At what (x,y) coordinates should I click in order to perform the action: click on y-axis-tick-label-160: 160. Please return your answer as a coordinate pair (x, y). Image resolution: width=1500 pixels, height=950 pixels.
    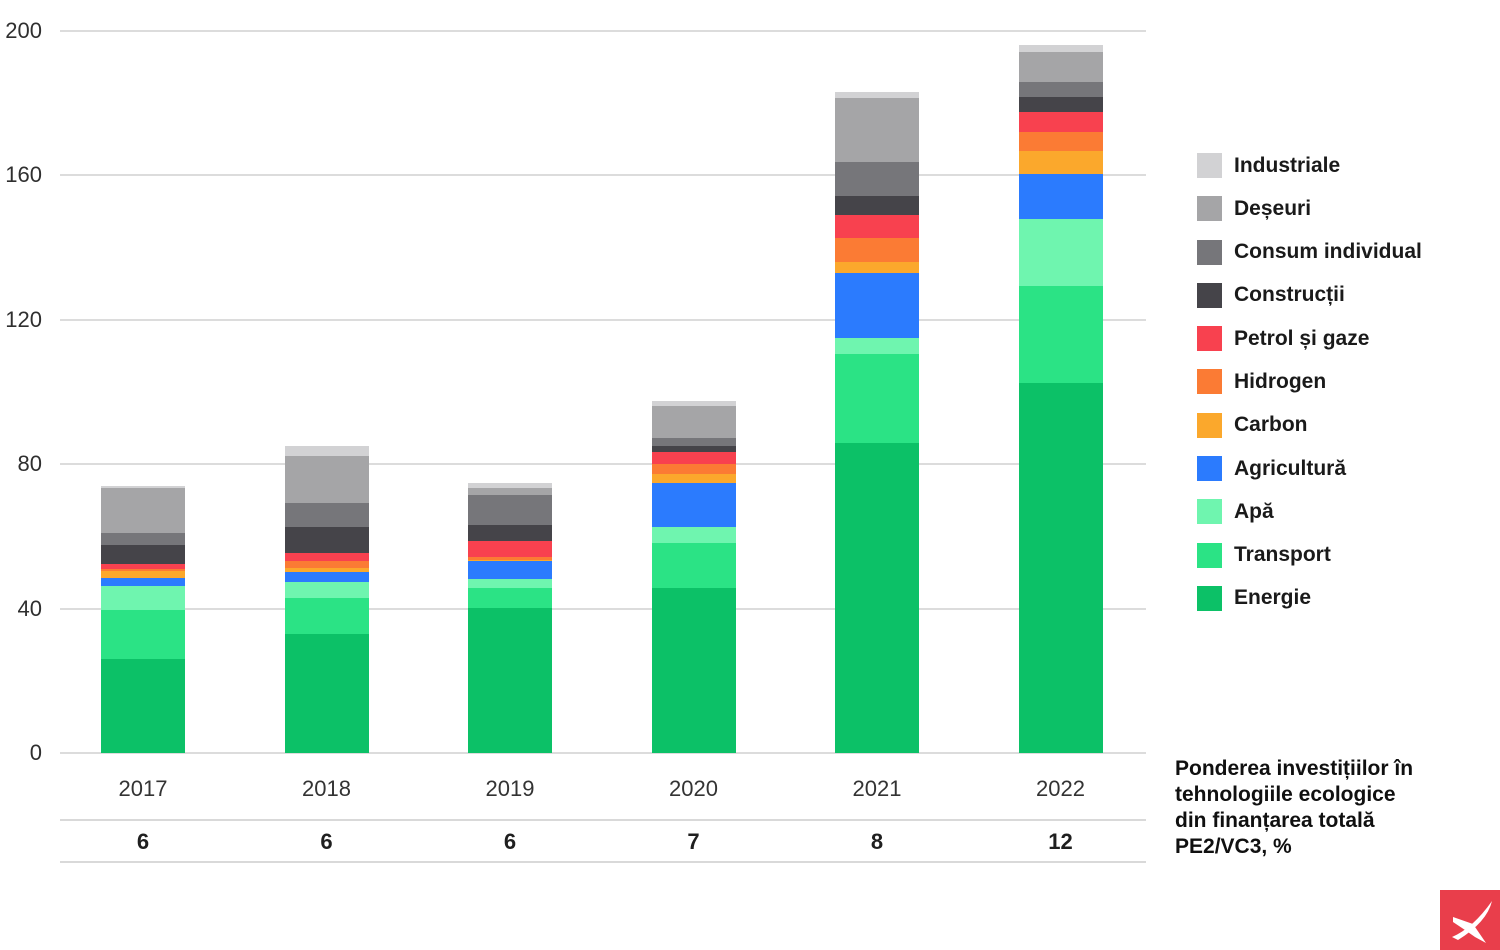
    Looking at the image, I should click on (23, 175).